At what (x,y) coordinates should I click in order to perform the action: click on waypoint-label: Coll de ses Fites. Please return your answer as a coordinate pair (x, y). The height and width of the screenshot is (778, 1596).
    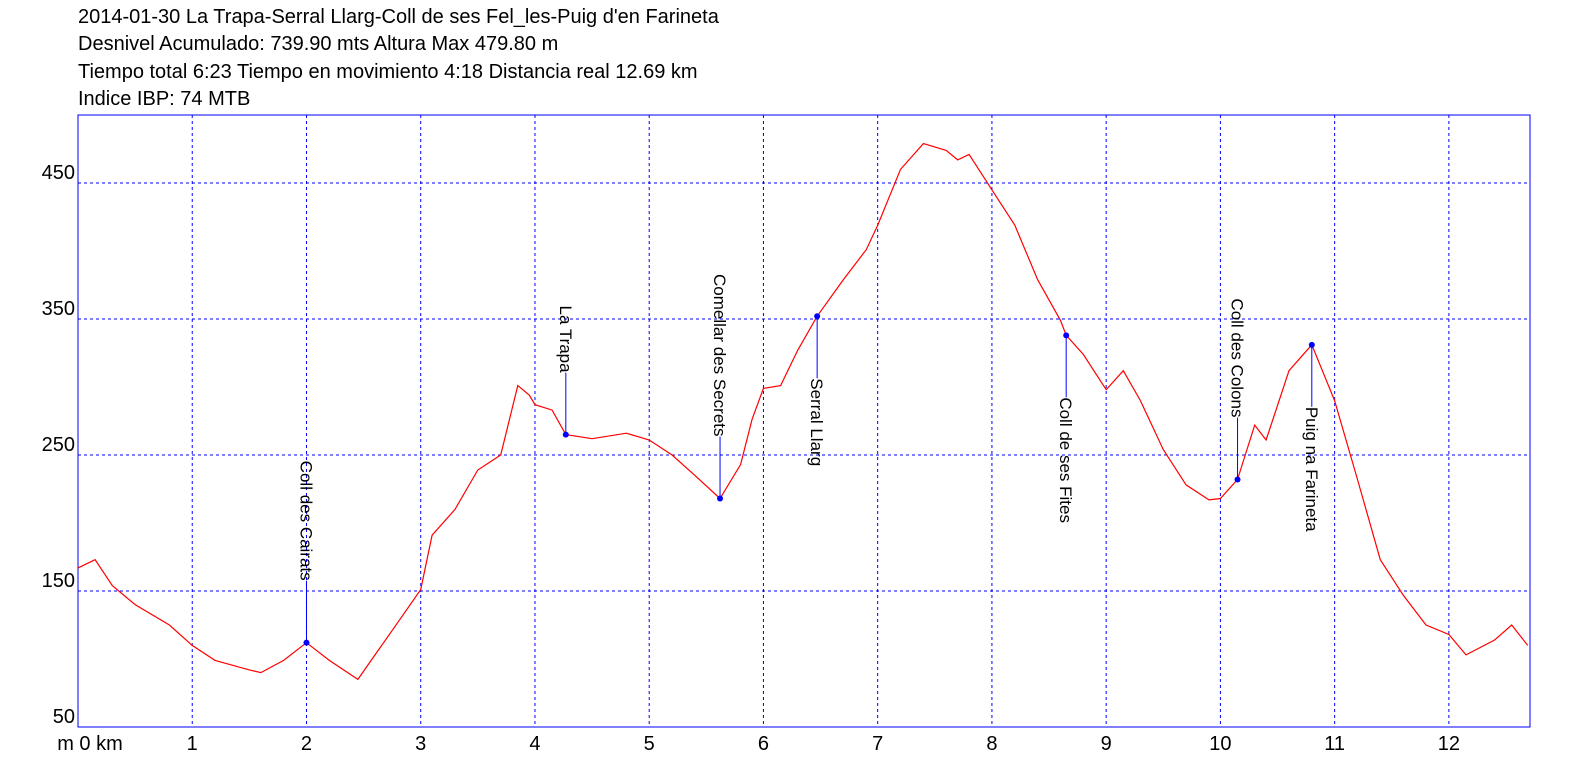
    Looking at the image, I should click on (1065, 460).